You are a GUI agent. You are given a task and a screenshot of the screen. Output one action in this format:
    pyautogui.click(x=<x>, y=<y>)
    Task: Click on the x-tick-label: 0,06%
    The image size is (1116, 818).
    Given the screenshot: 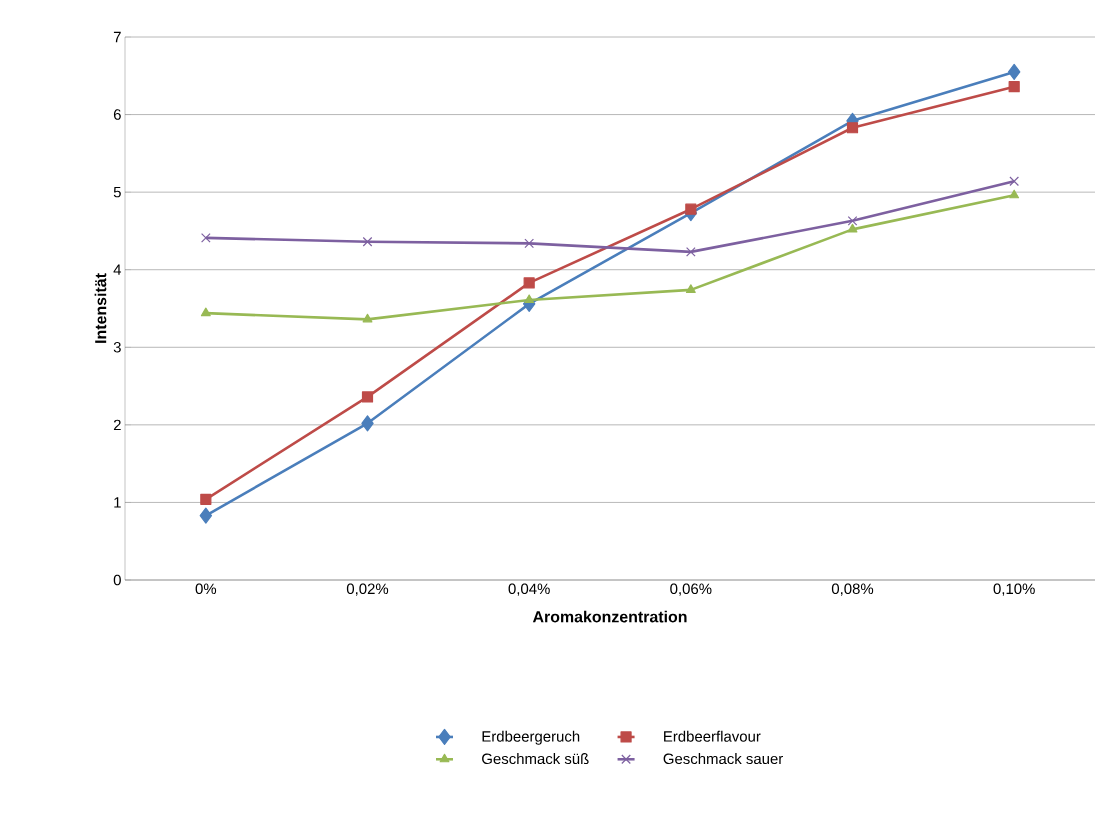 What is the action you would take?
    pyautogui.click(x=691, y=589)
    